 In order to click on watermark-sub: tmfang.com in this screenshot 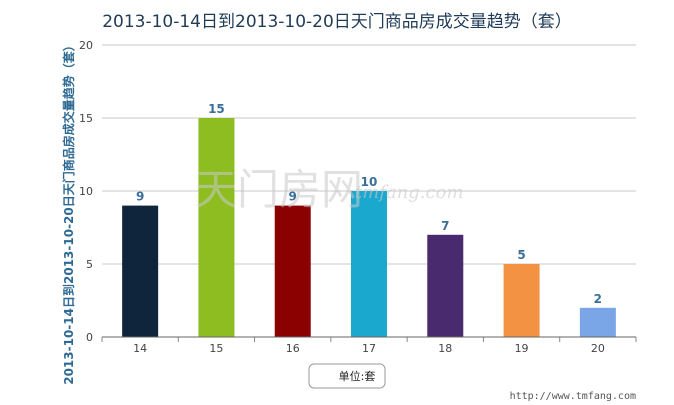, I will do `click(409, 192)`.